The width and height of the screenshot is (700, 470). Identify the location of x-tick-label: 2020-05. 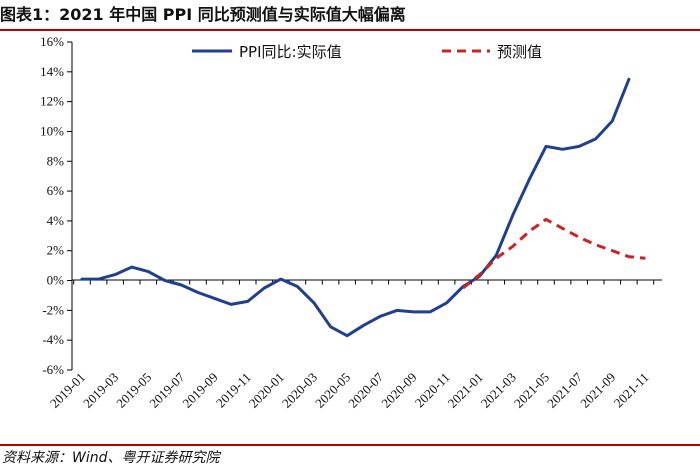
(332, 390).